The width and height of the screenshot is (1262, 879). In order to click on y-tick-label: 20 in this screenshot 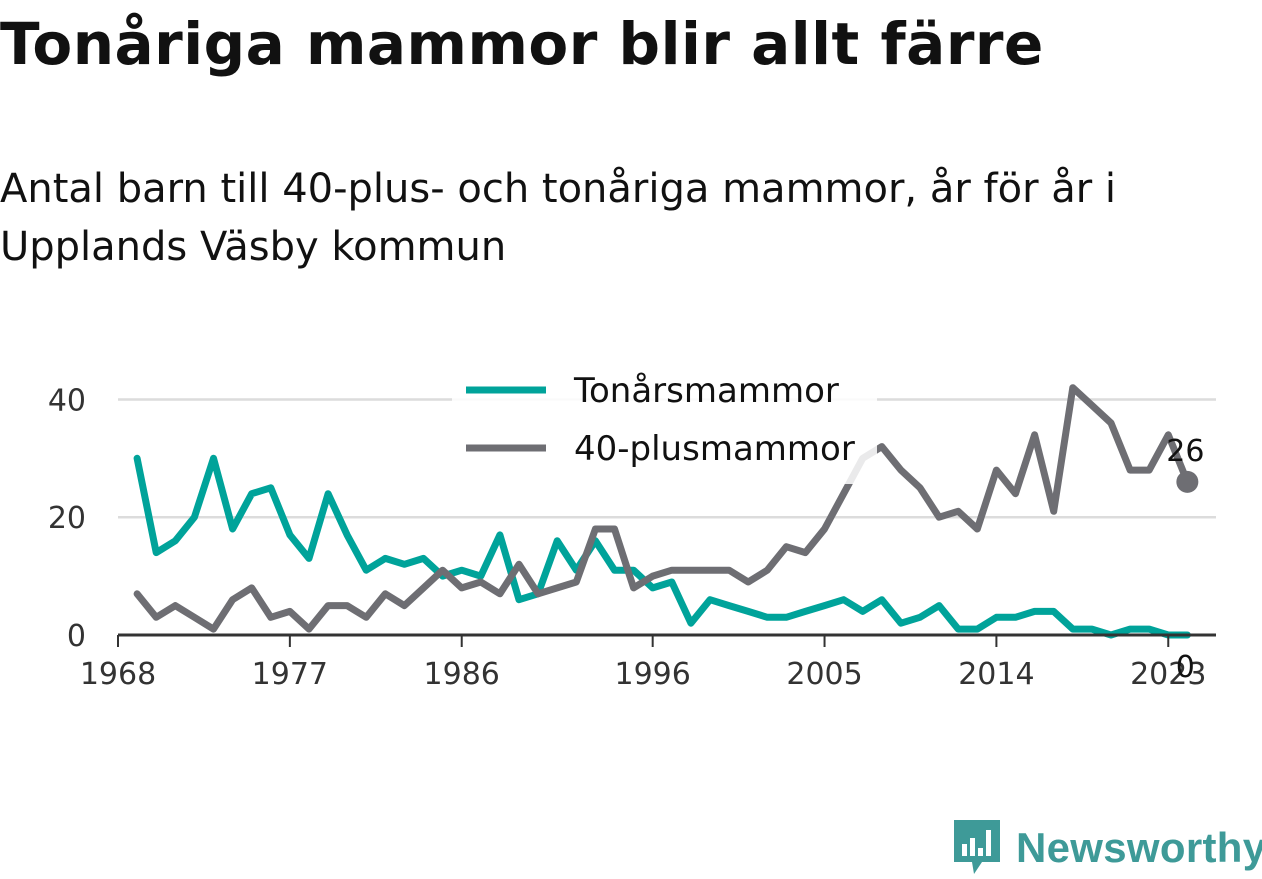, I will do `click(67, 518)`.